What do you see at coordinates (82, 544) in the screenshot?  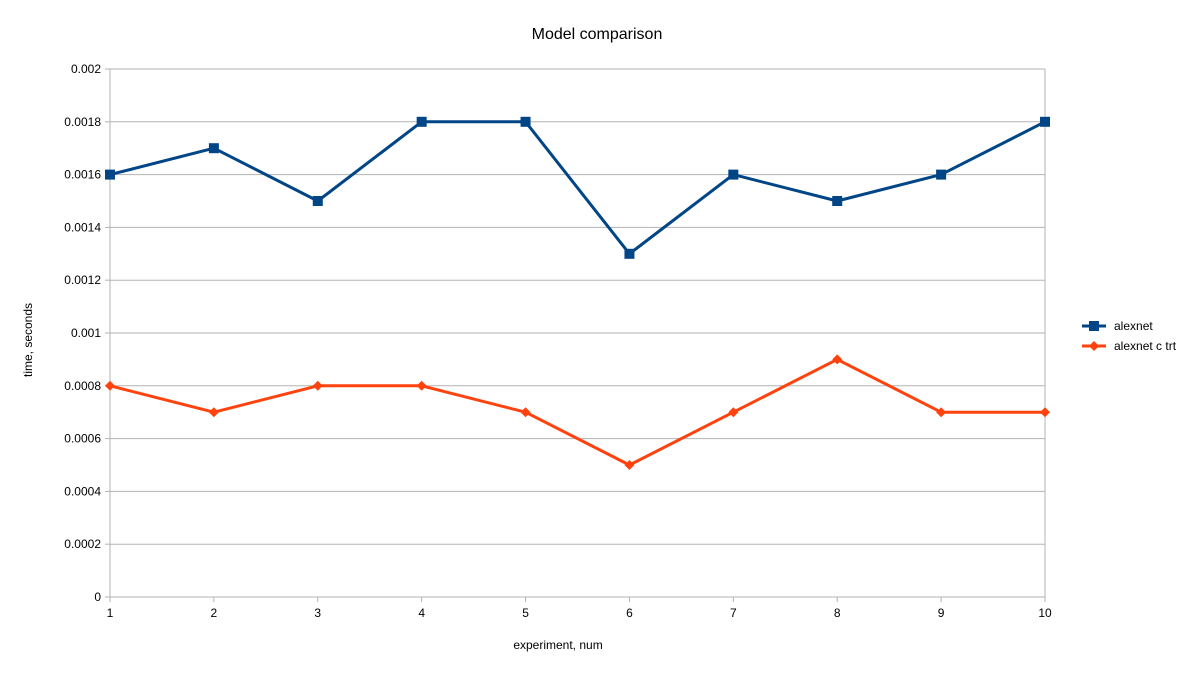 I see `y-tick-label: 0.0002` at bounding box center [82, 544].